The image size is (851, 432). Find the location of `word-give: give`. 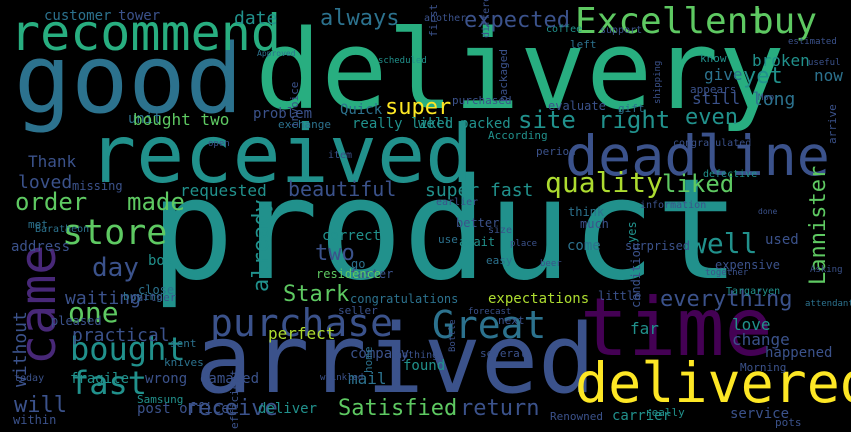

word-give: give is located at coordinates (723, 74).